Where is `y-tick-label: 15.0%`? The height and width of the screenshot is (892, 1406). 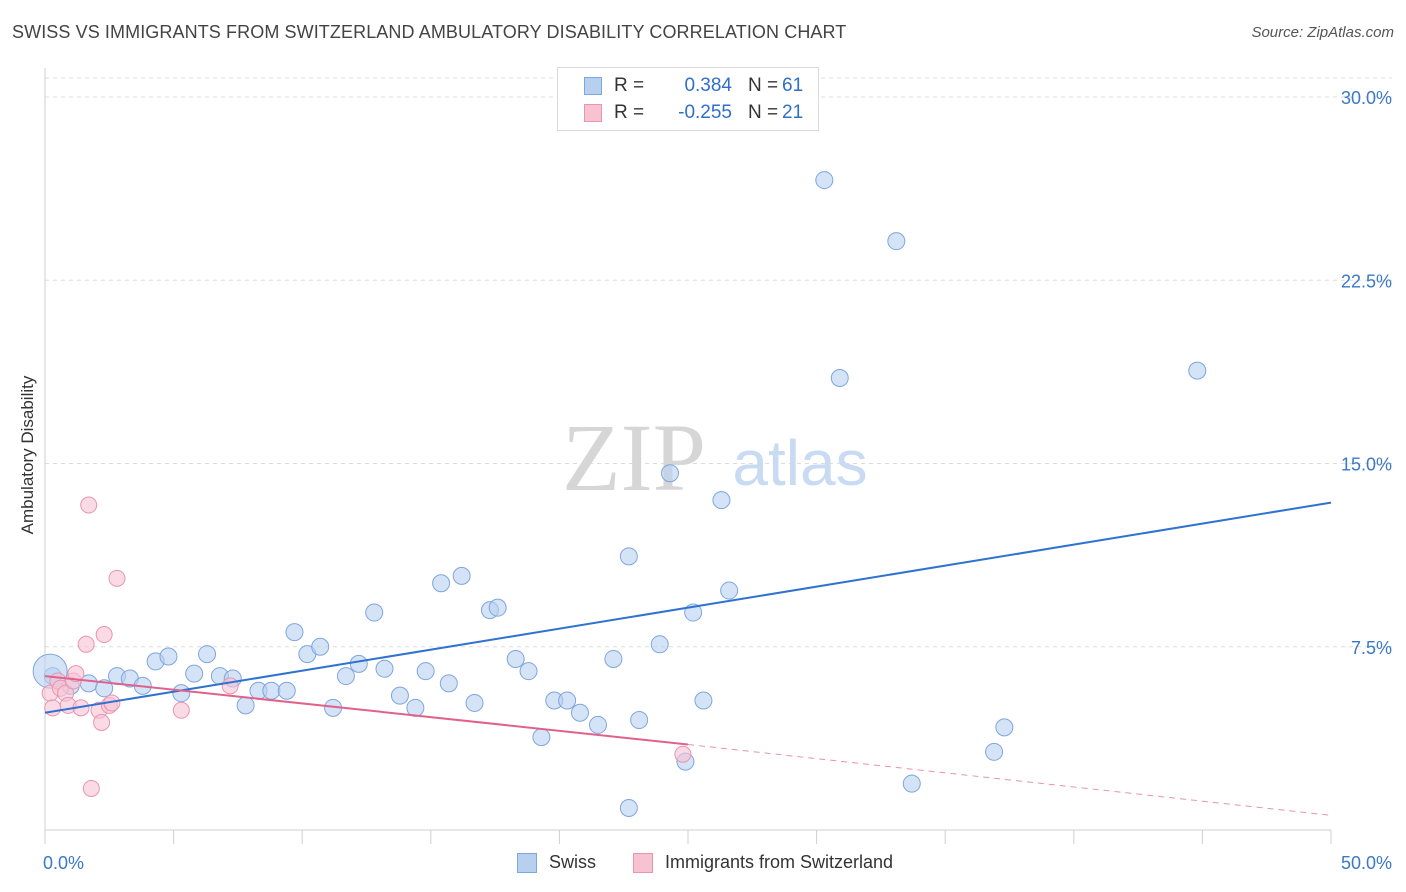 y-tick-label: 15.0% is located at coordinates (1366, 465).